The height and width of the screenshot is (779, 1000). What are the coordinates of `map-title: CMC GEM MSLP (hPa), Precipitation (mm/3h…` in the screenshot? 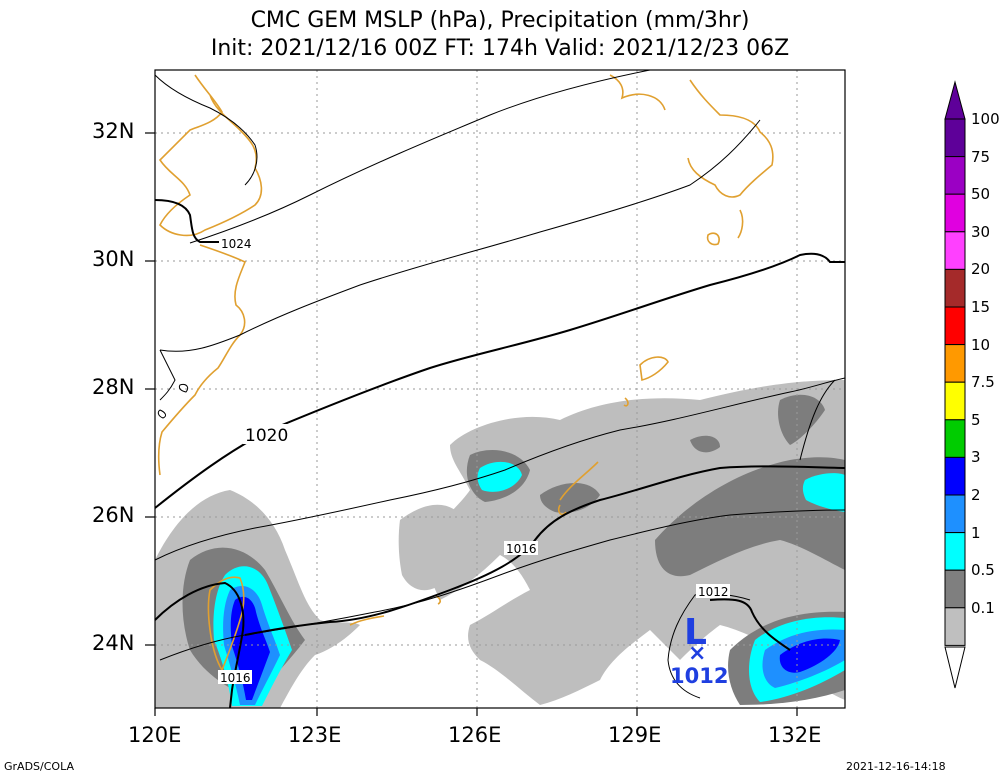 It's located at (500, 20).